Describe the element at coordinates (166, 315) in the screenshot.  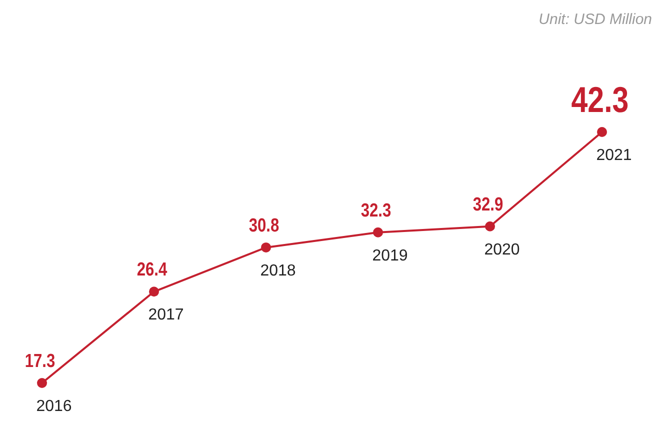
I see `x-tick-label: 2017` at that location.